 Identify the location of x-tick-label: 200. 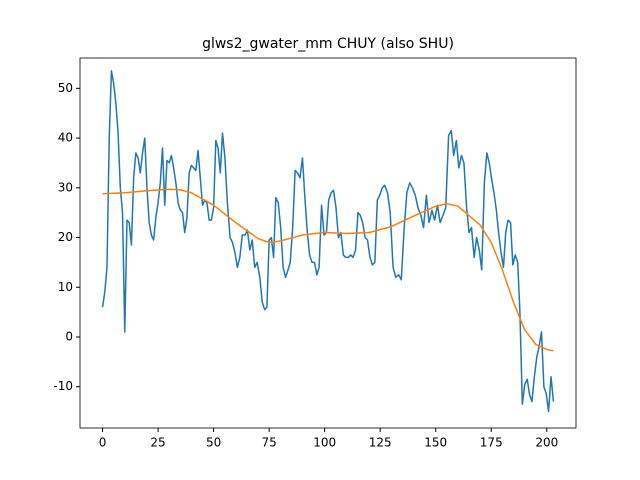
(546, 443).